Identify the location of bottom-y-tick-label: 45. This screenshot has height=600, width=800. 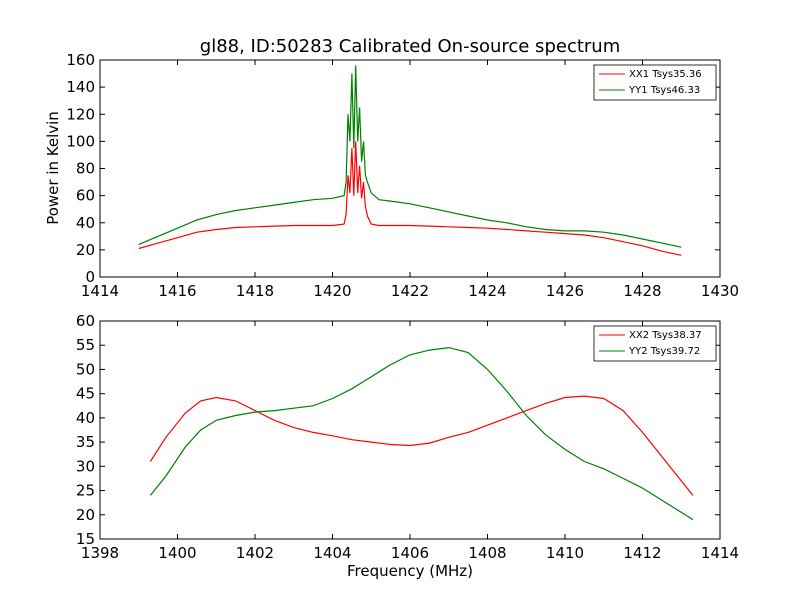
(85, 394).